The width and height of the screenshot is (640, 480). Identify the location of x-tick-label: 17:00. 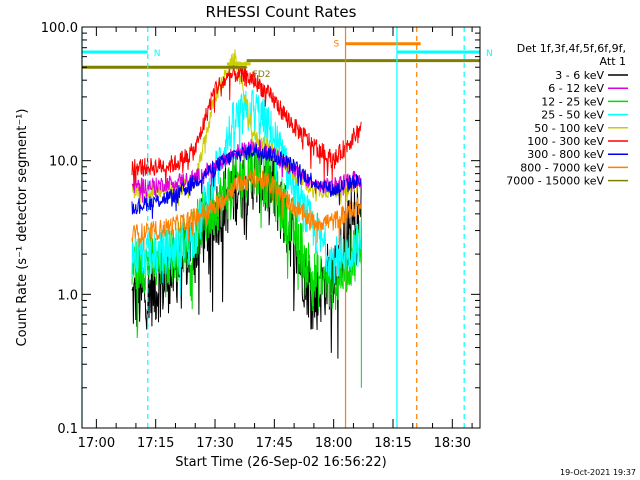
(96, 443).